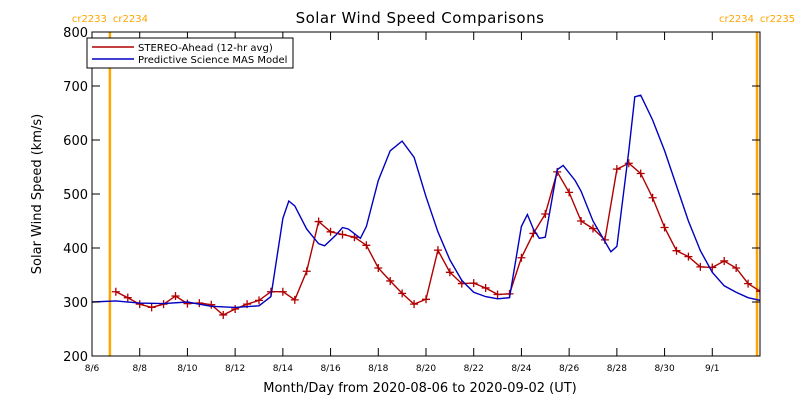  What do you see at coordinates (777, 19) in the screenshot?
I see `carrington-label-right-1: cr2235` at bounding box center [777, 19].